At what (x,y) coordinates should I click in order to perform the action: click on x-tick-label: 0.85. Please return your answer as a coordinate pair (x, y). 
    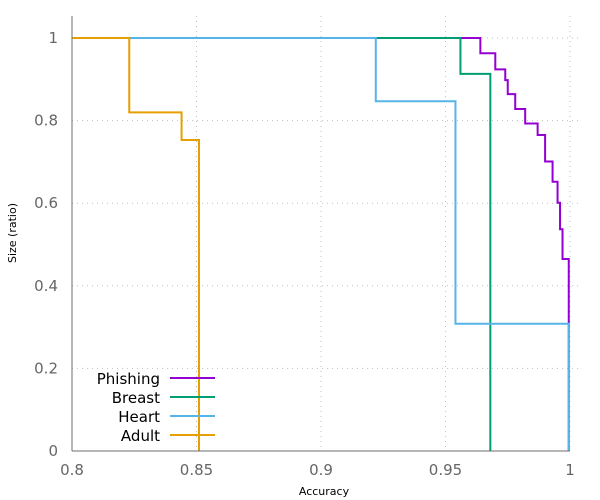
    Looking at the image, I should click on (196, 470).